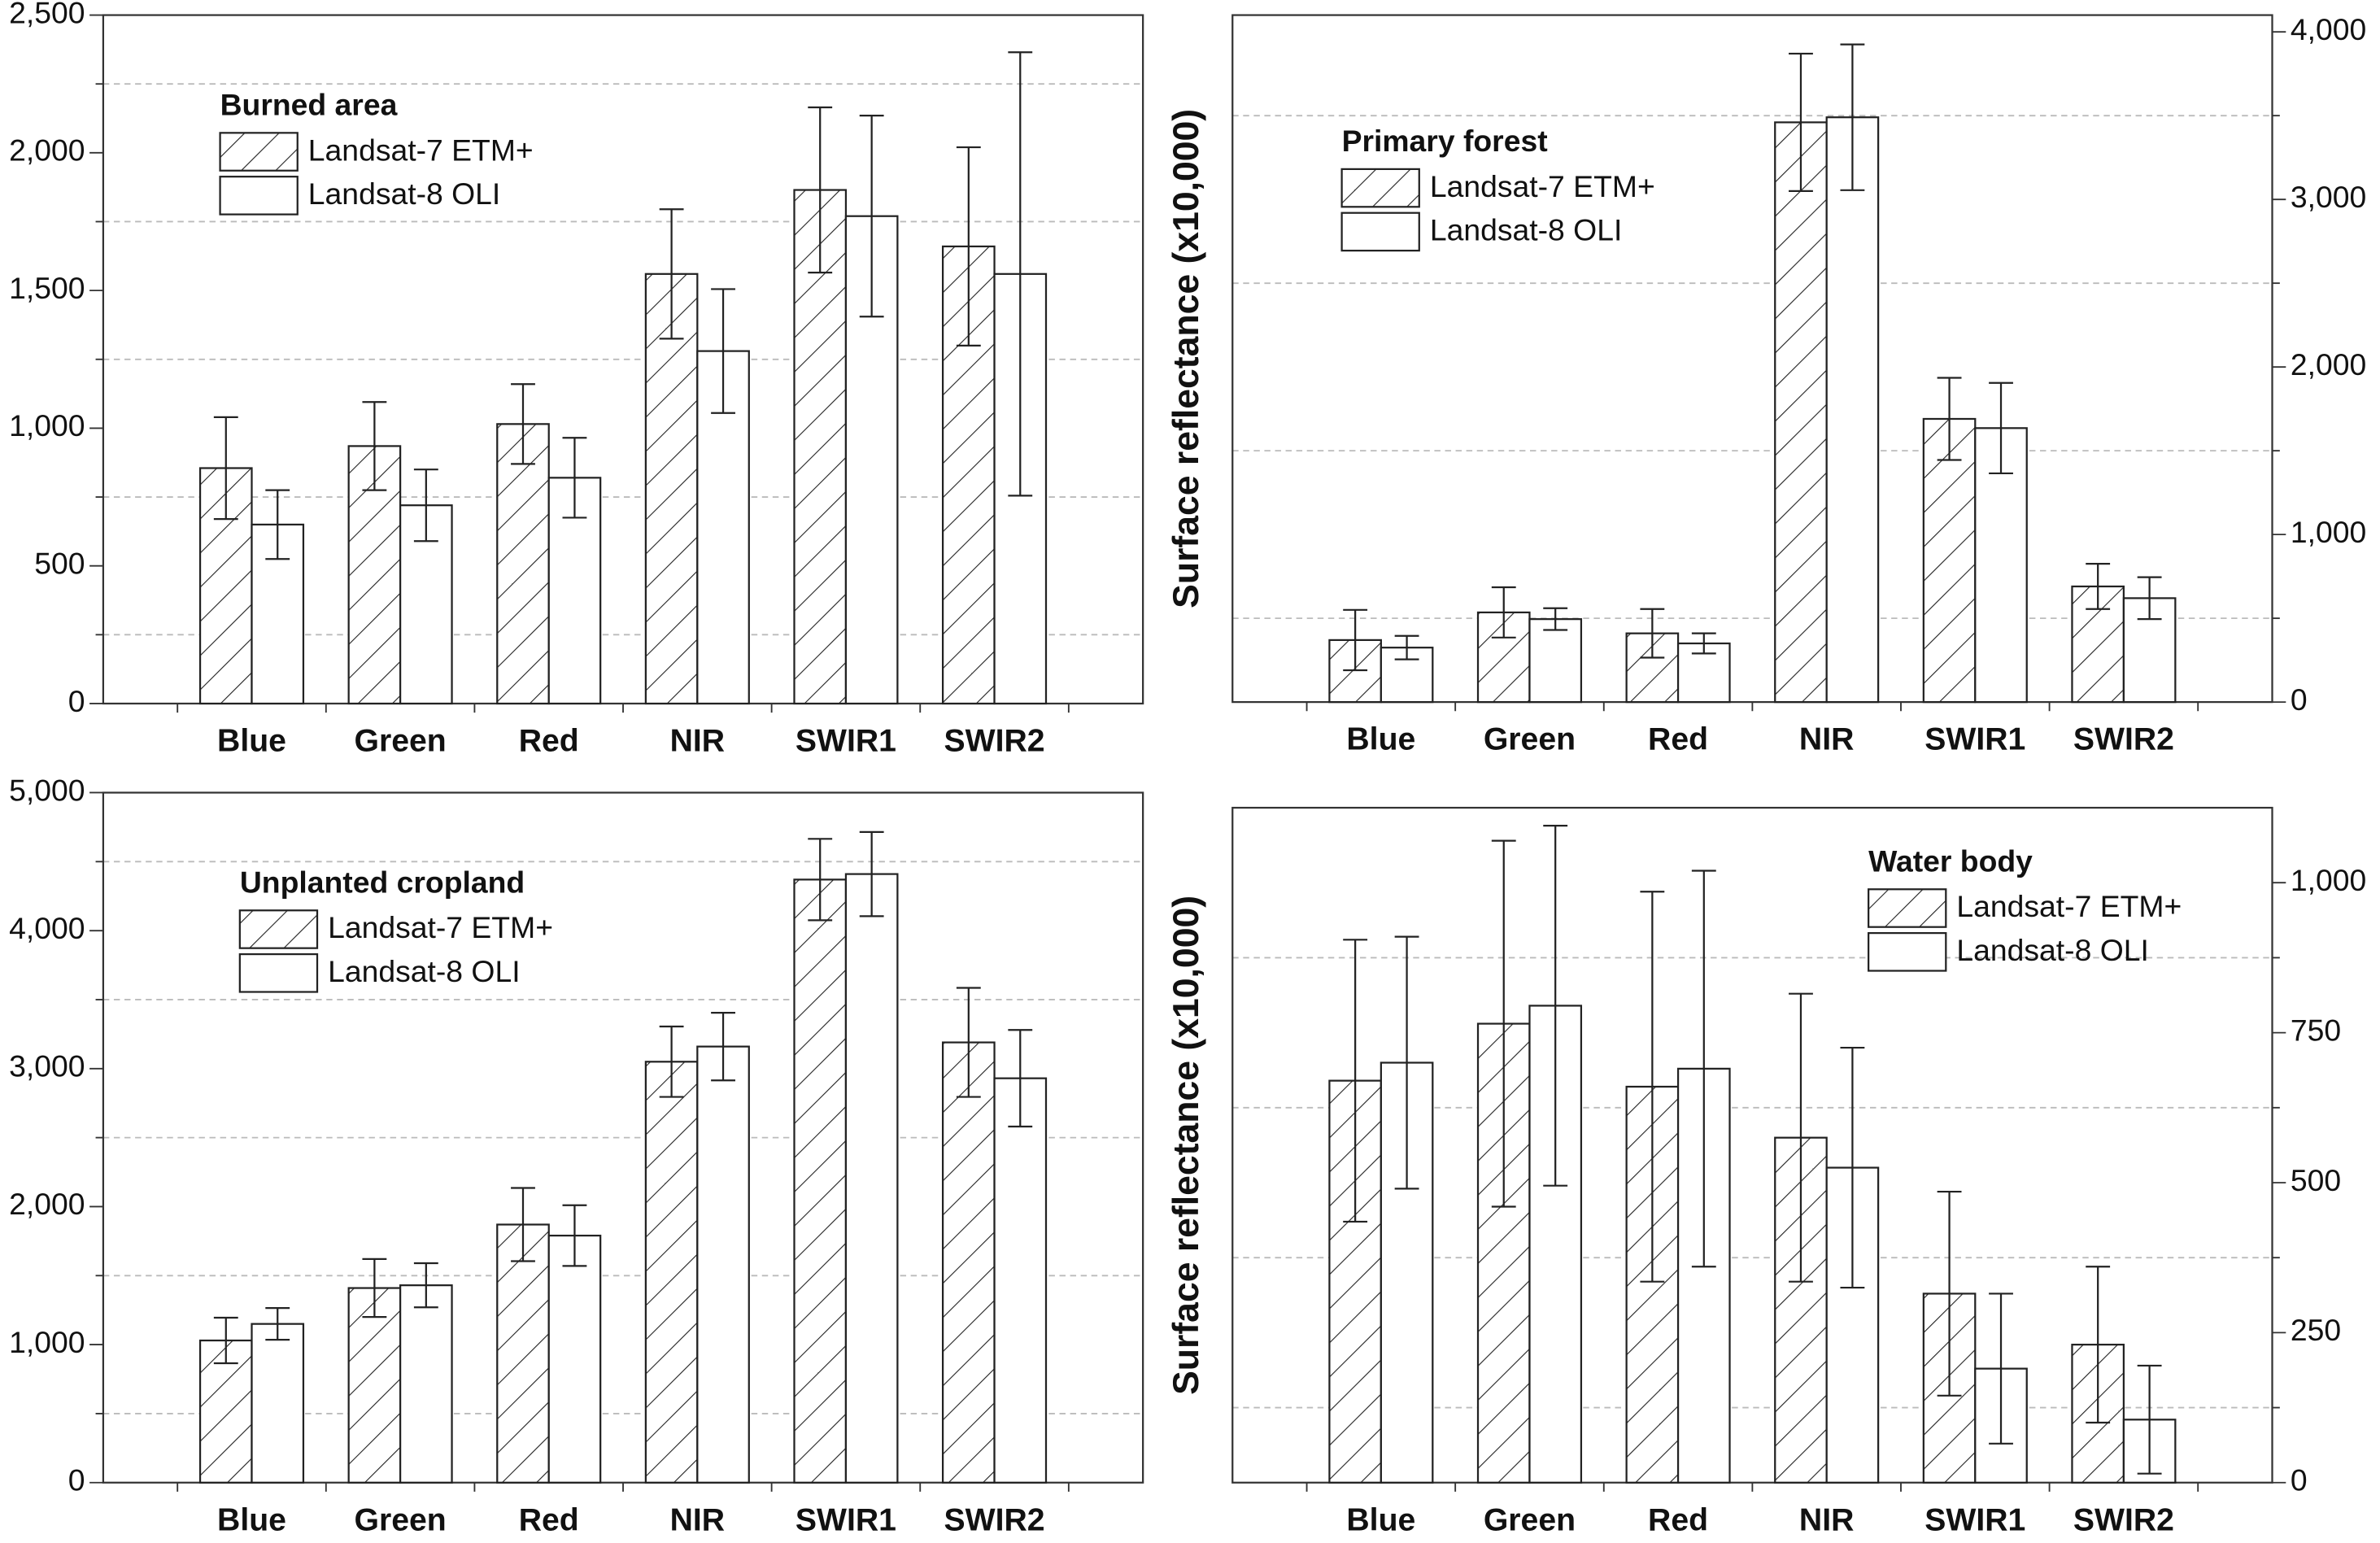  Describe the element at coordinates (2316, 1031) in the screenshot. I see `y-tick-label: 750` at that location.